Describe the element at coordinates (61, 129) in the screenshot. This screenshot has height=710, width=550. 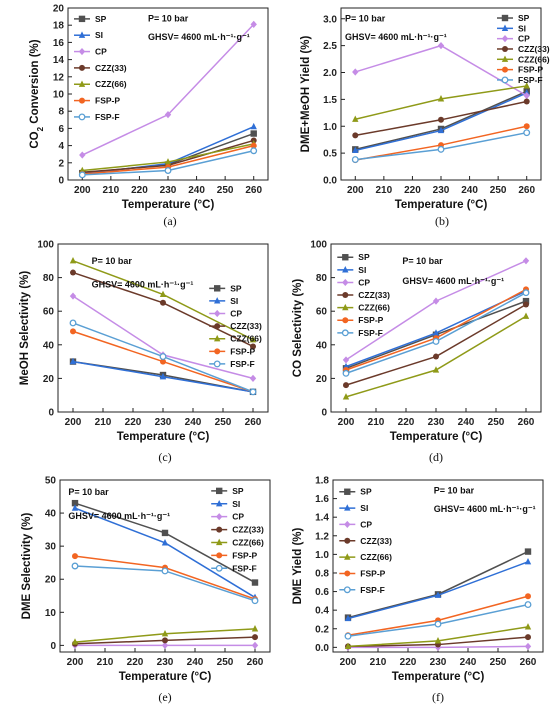
I see `y-tick-label: 6` at that location.